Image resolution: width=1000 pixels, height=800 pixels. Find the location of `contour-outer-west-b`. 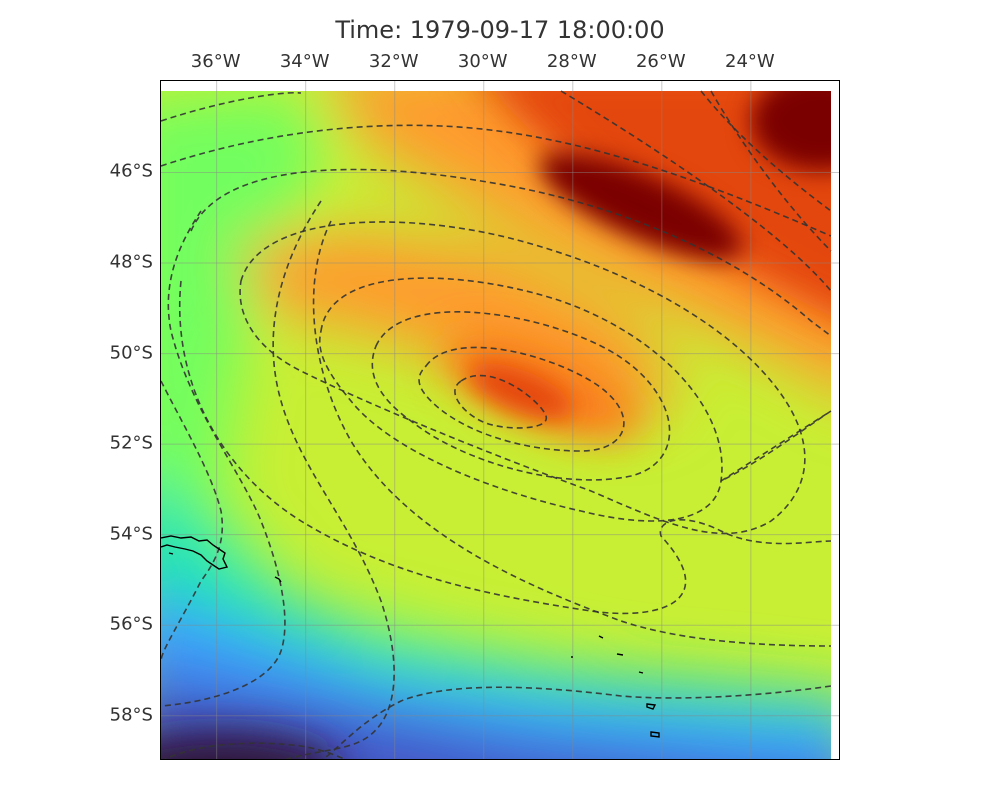

contour-outer-west-b is located at coordinates (223, 458).